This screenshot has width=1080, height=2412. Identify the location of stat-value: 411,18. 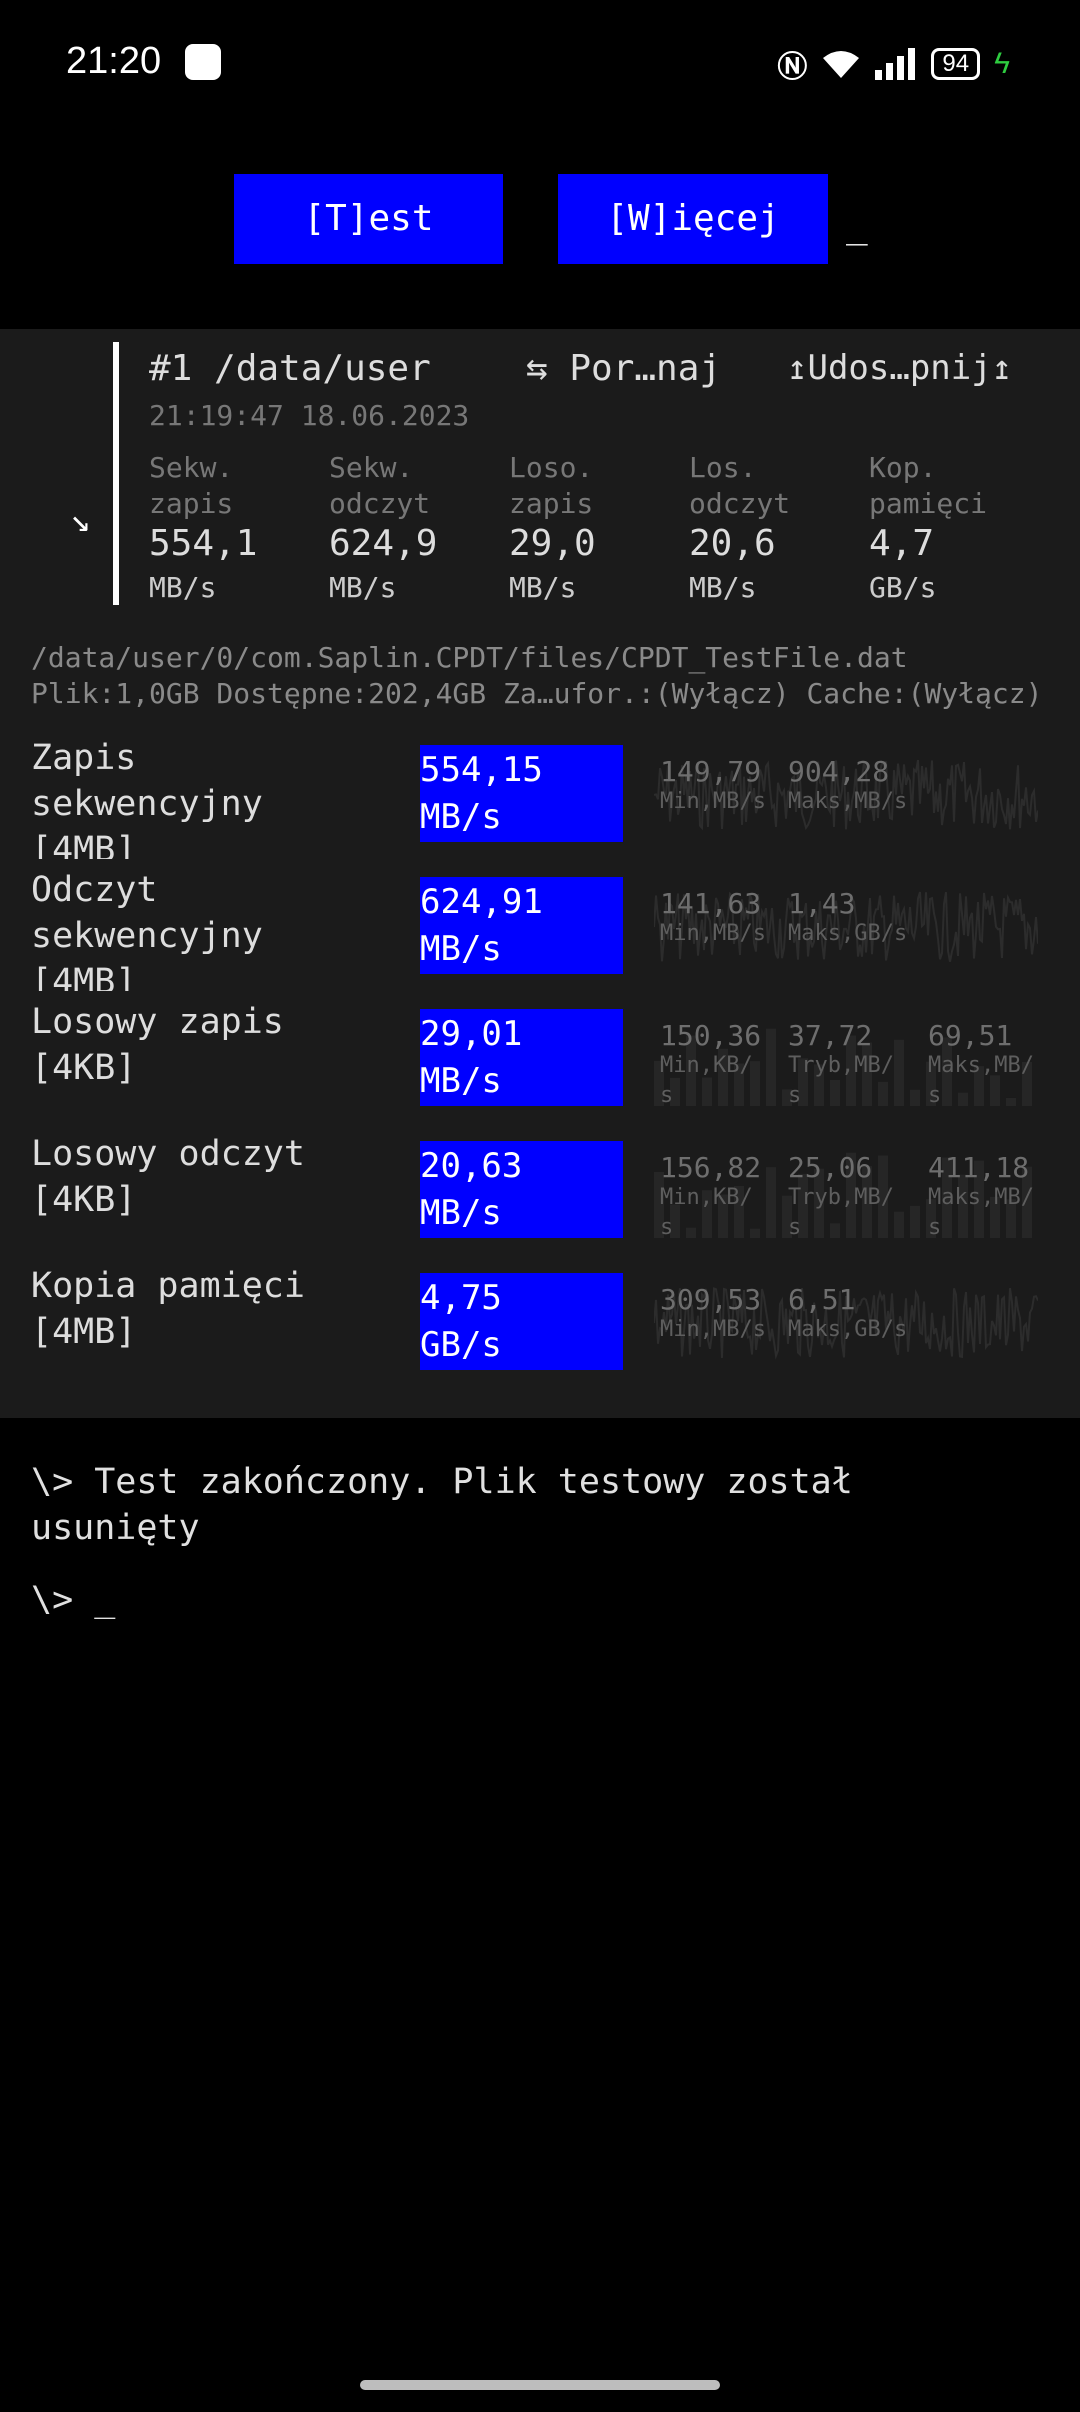
(979, 1167).